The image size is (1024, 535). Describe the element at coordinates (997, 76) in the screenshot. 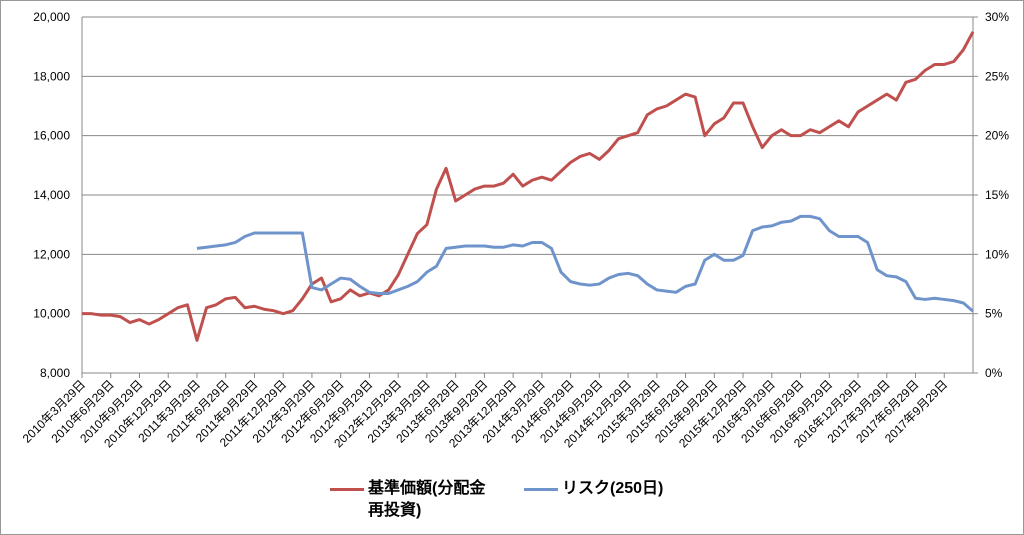

I see `y2-tick-label: 25%` at that location.